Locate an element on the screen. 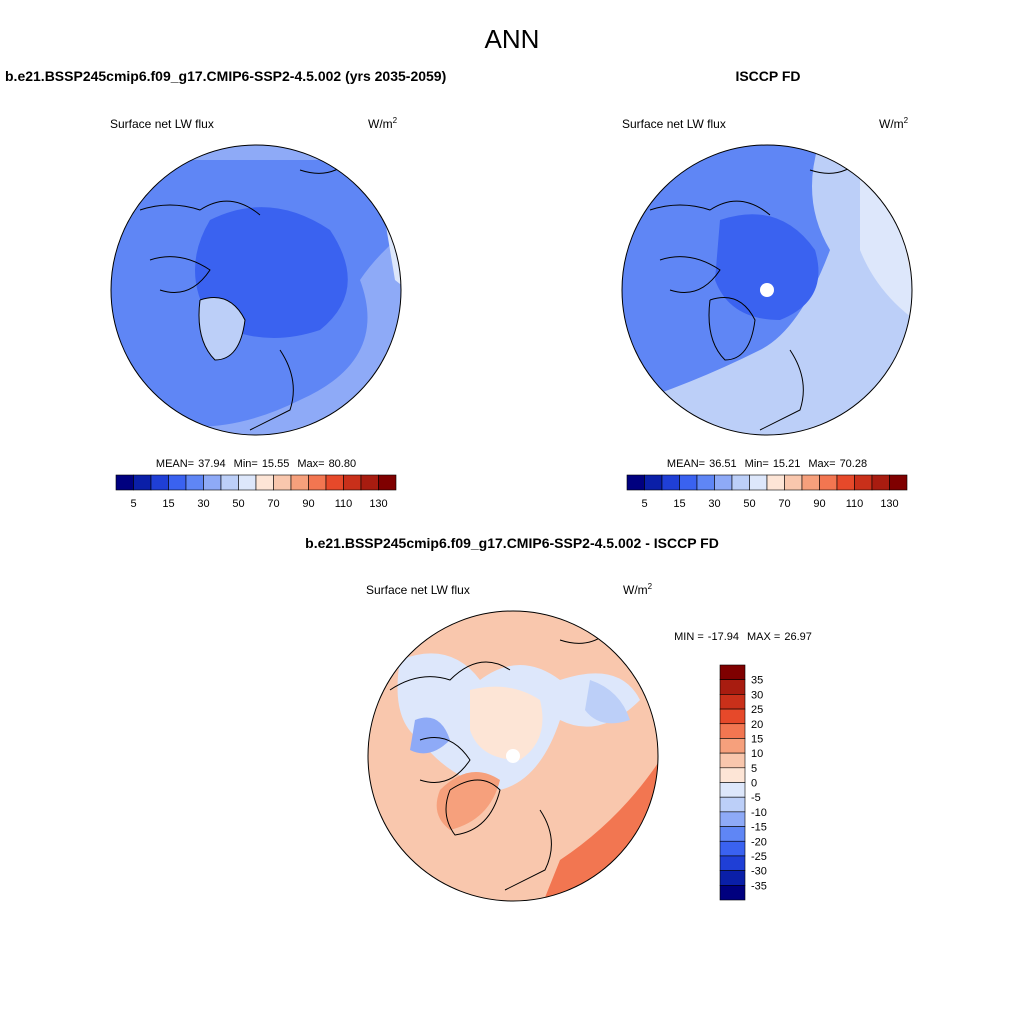 The width and height of the screenshot is (1024, 1024). colorbar-label: 10 is located at coordinates (757, 754).